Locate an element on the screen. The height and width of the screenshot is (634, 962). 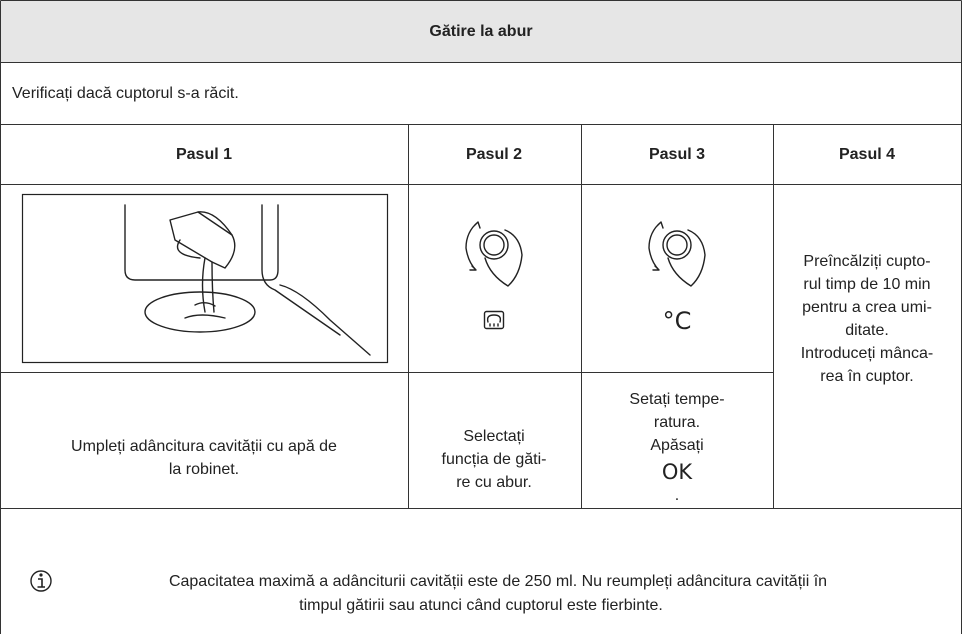
step-title: Pasul 1 is located at coordinates (204, 154).